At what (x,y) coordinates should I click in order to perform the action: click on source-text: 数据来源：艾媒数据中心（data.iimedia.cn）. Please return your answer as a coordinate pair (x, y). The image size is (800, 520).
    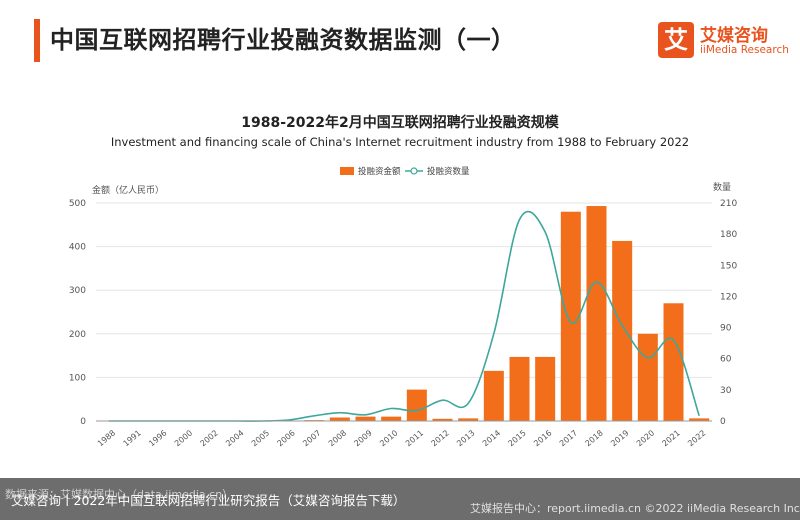
    Looking at the image, I should click on (119, 494).